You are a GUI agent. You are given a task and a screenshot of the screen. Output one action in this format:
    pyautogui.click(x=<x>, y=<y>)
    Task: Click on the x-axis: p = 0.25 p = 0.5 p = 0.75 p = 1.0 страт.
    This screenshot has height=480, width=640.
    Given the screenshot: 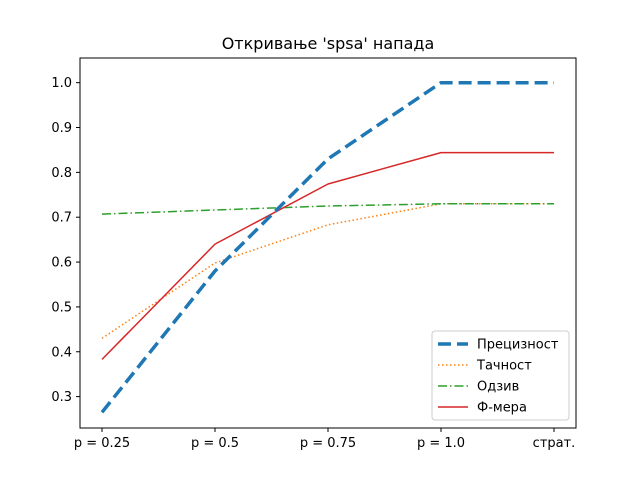 What is the action you would take?
    pyautogui.click(x=325, y=439)
    